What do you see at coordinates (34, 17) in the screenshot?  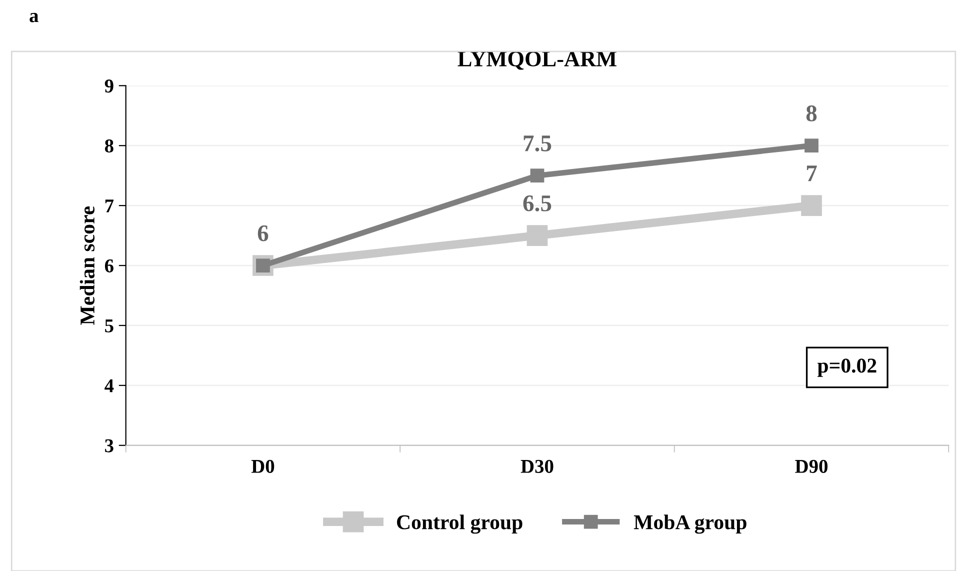 I see `text: a` at bounding box center [34, 17].